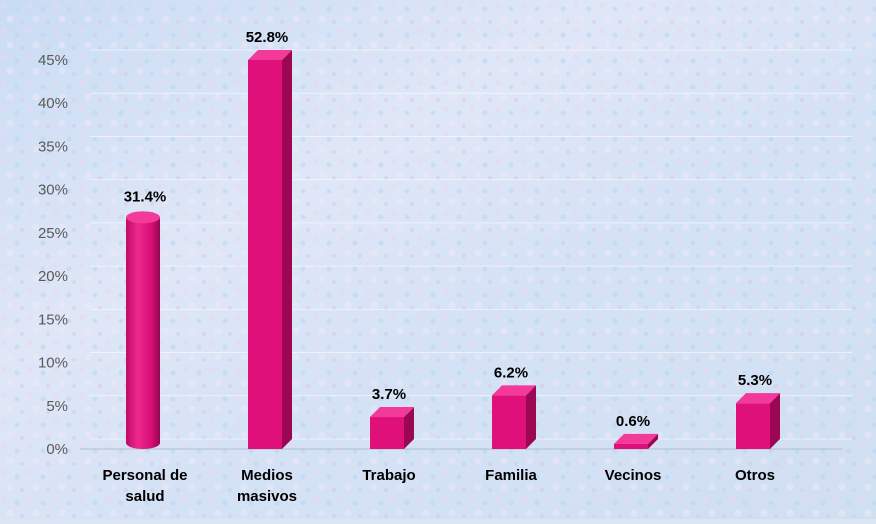 The width and height of the screenshot is (876, 524). I want to click on y-tick-label: 0%, so click(57, 449).